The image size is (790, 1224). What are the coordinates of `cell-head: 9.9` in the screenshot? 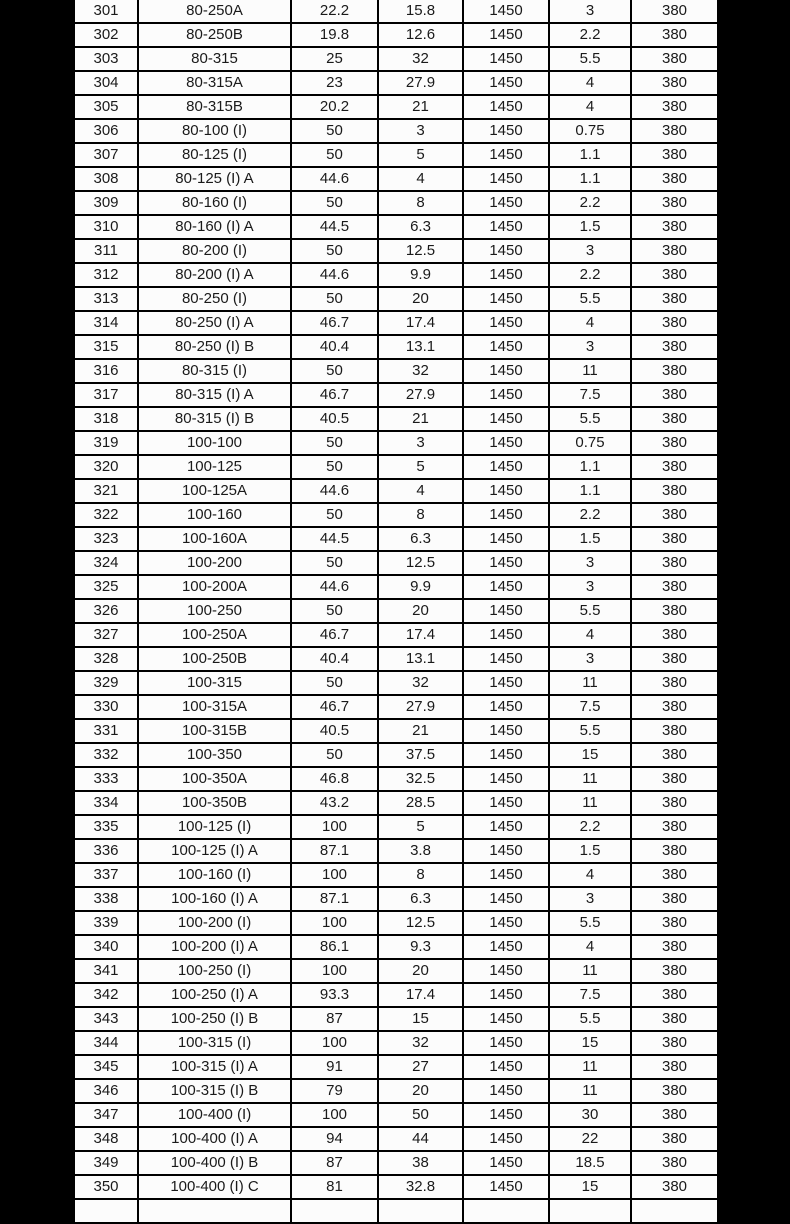 It's located at (420, 275).